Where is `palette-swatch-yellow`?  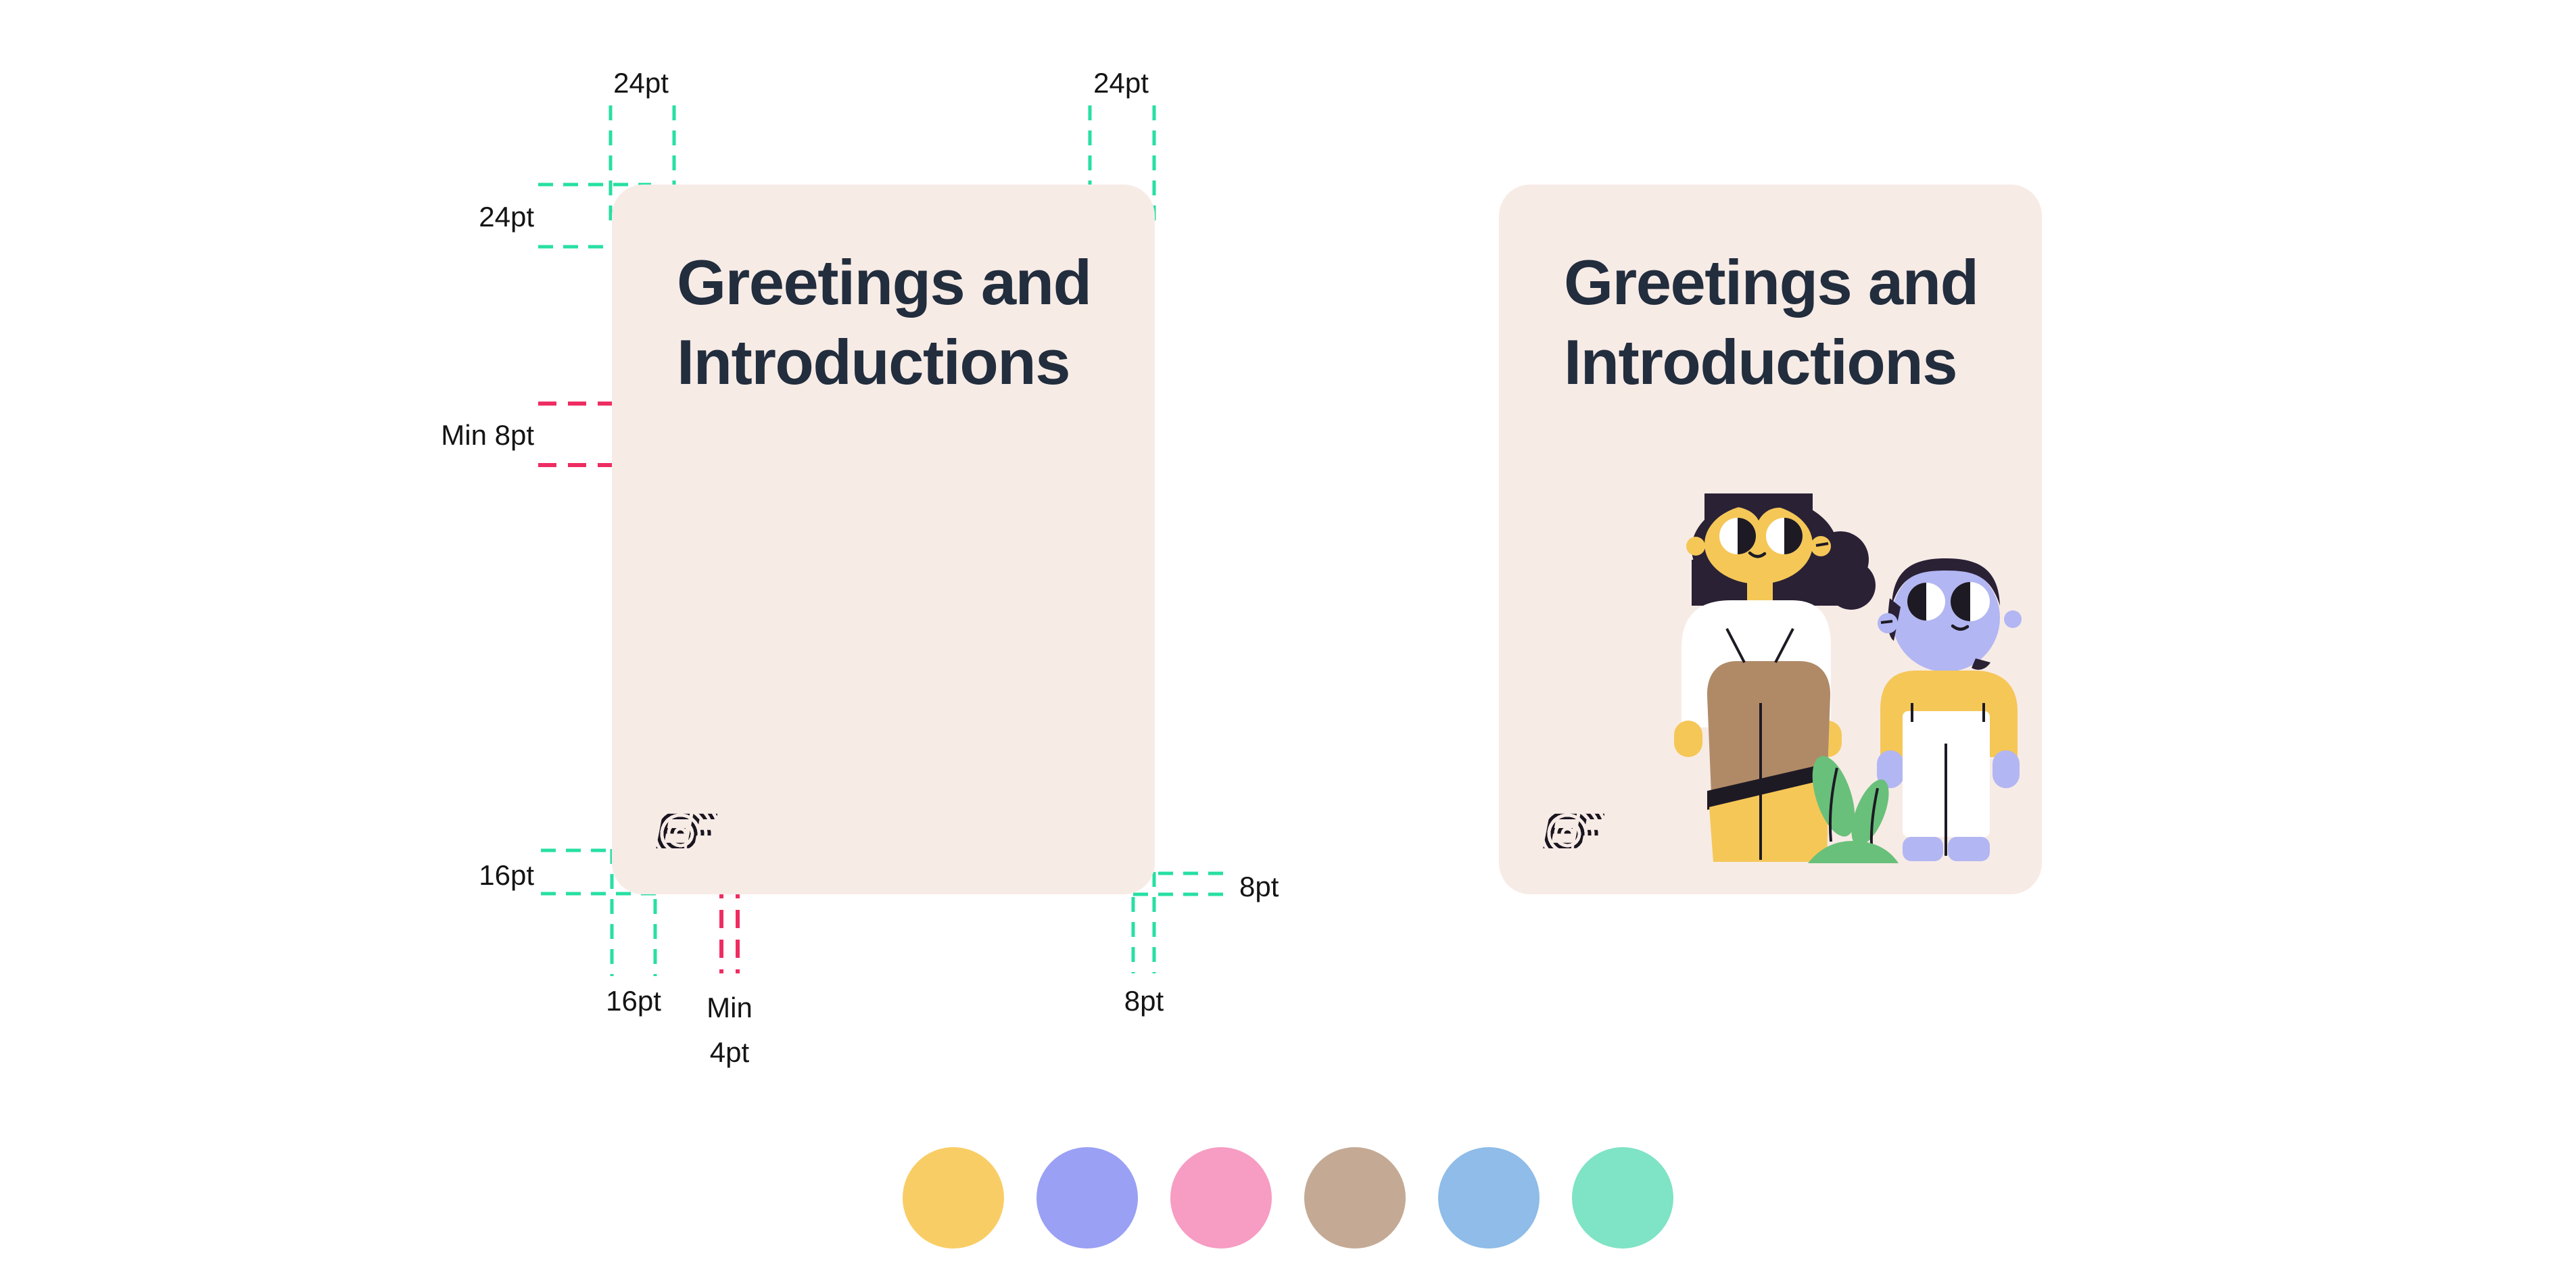 palette-swatch-yellow is located at coordinates (953, 1198).